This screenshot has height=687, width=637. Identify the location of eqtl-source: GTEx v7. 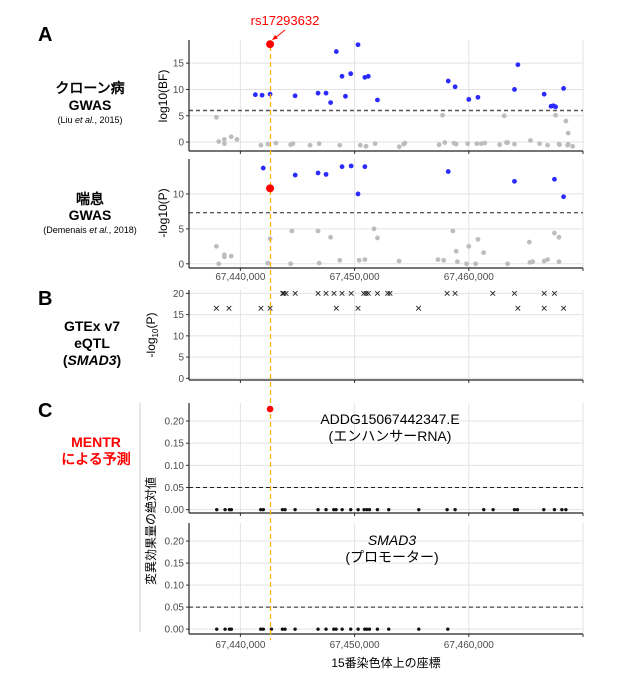
(92, 326).